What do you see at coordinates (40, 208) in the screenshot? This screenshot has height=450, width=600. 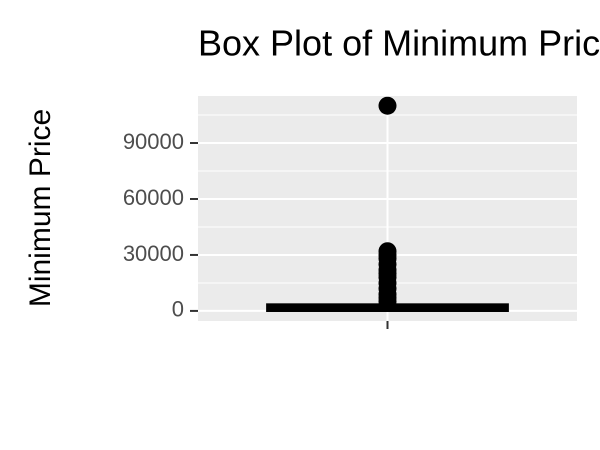 I see `y-axis-label: Minimum Price` at bounding box center [40, 208].